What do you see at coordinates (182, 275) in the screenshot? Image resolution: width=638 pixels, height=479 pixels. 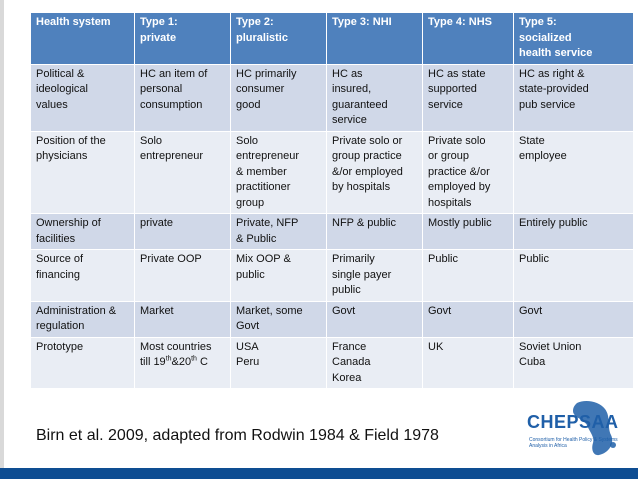 I see `table-cell: Private OOP` at bounding box center [182, 275].